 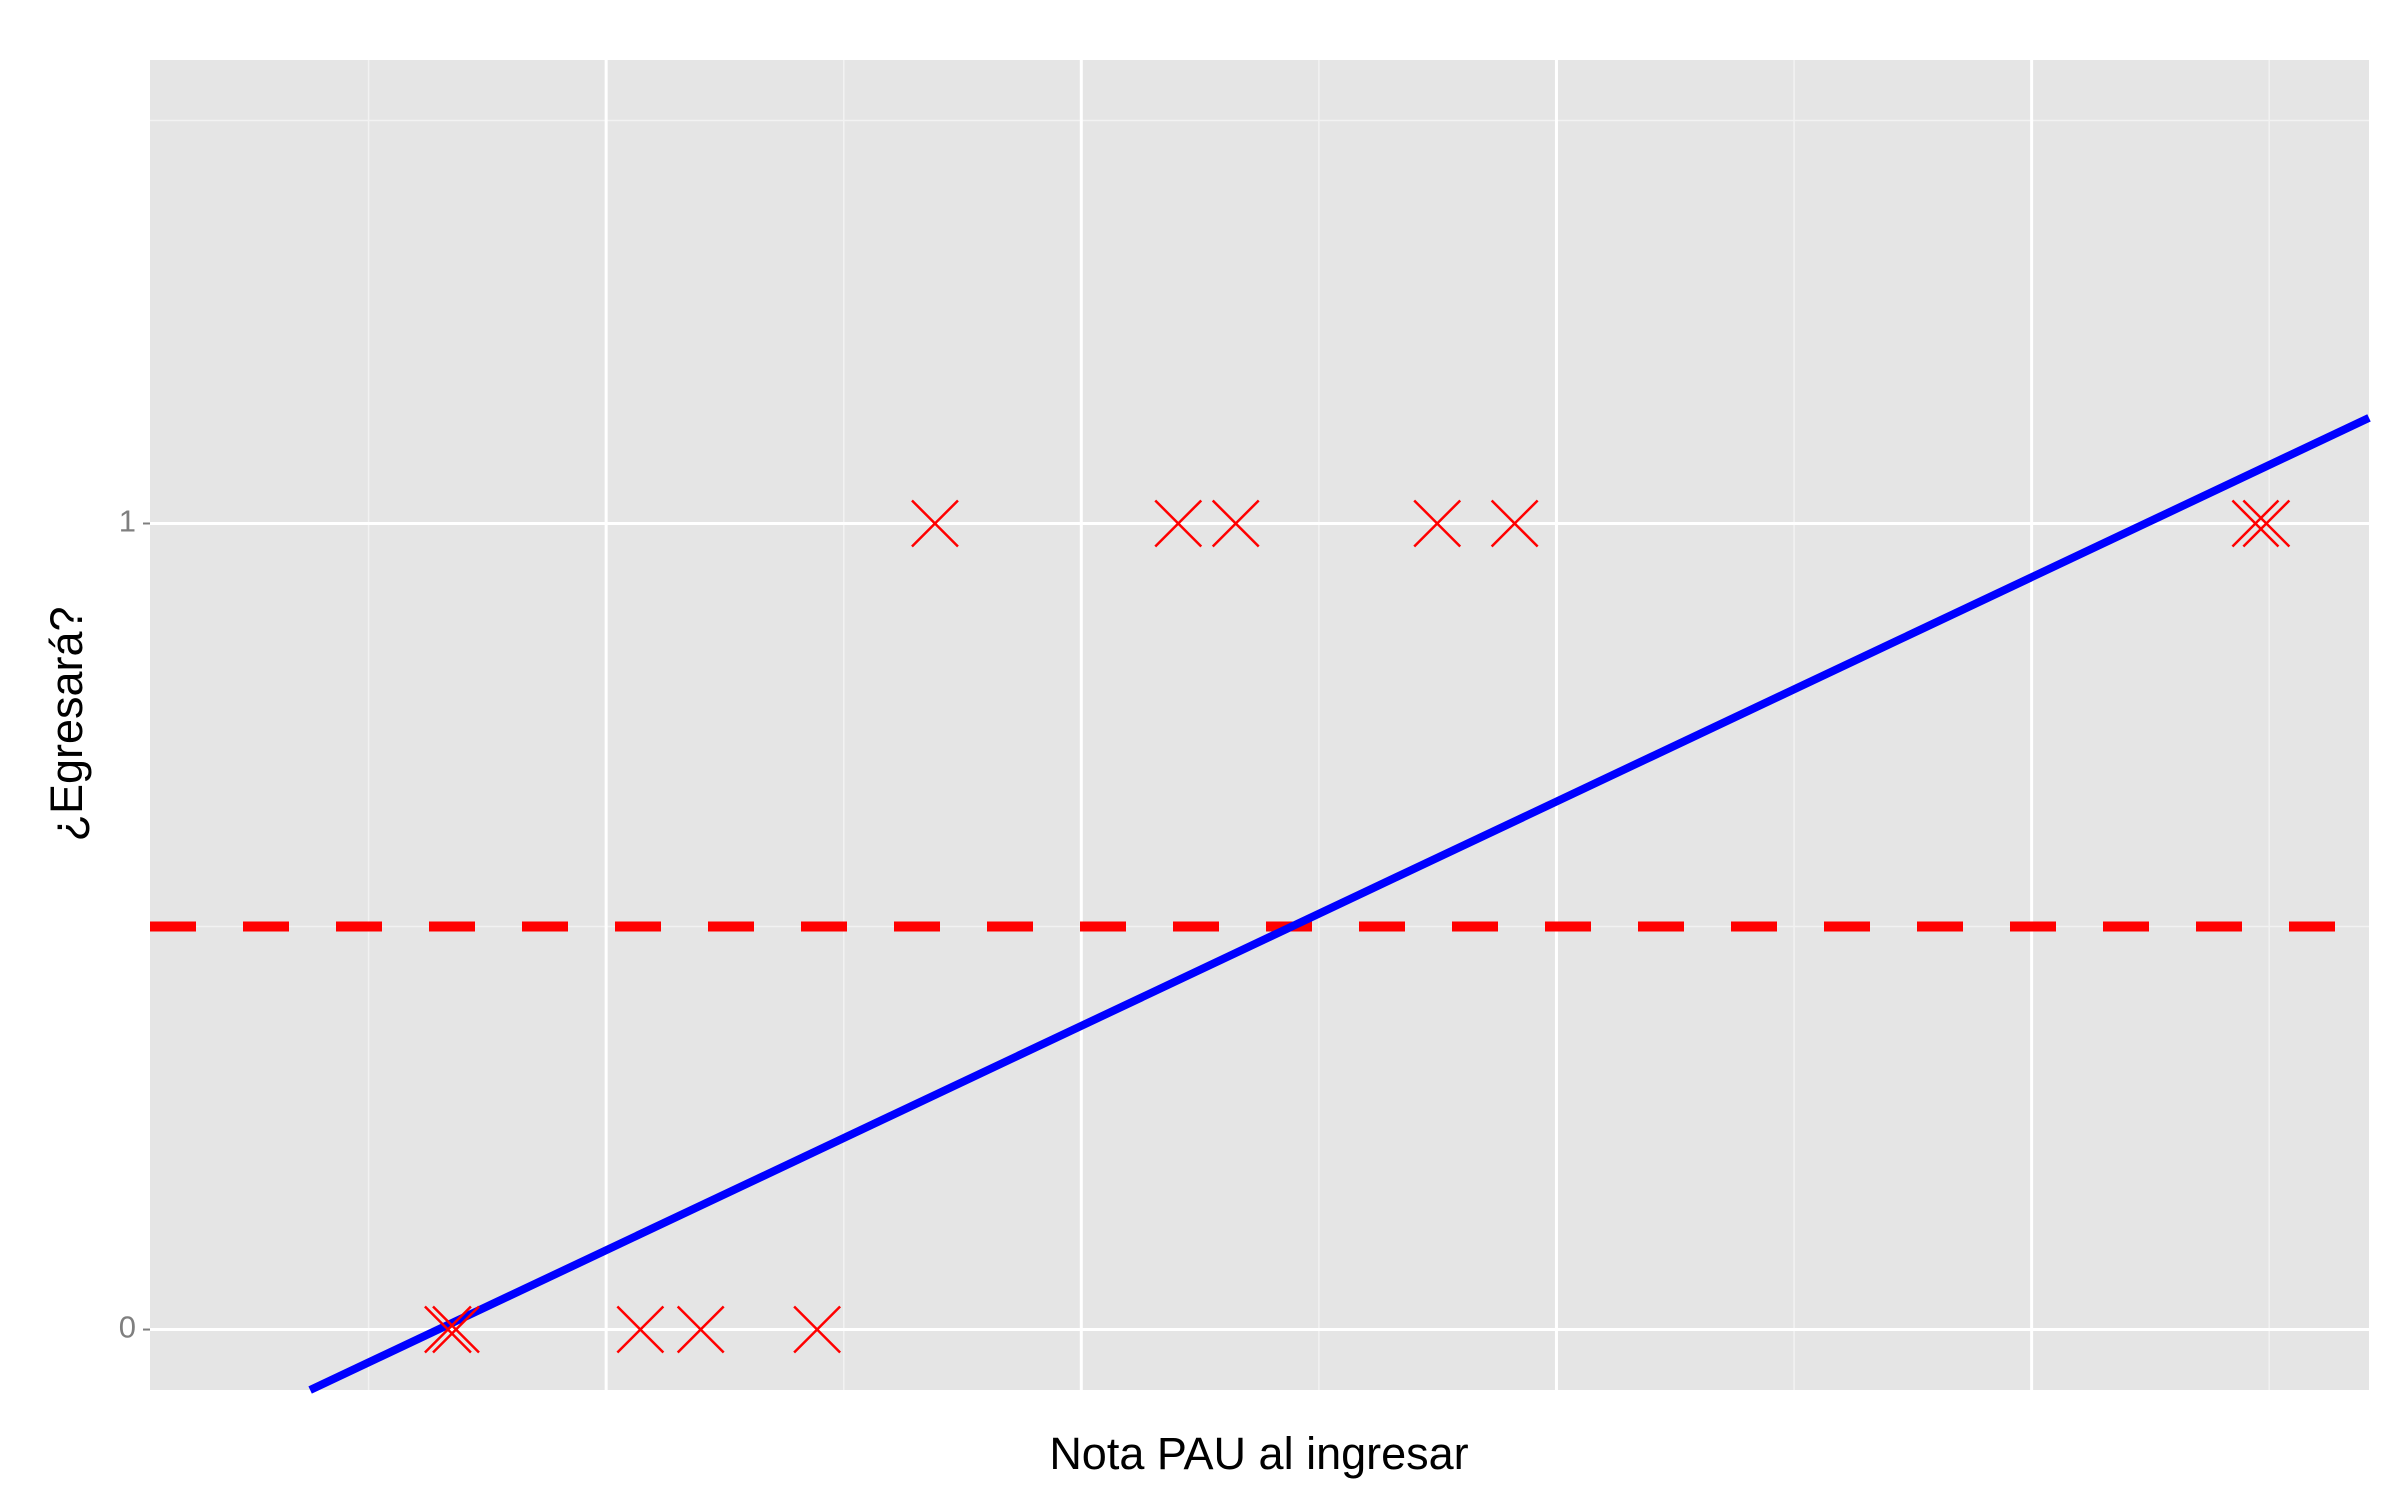 What do you see at coordinates (1258, 1453) in the screenshot?
I see `x-axis-label: Nota PAU al ingresar` at bounding box center [1258, 1453].